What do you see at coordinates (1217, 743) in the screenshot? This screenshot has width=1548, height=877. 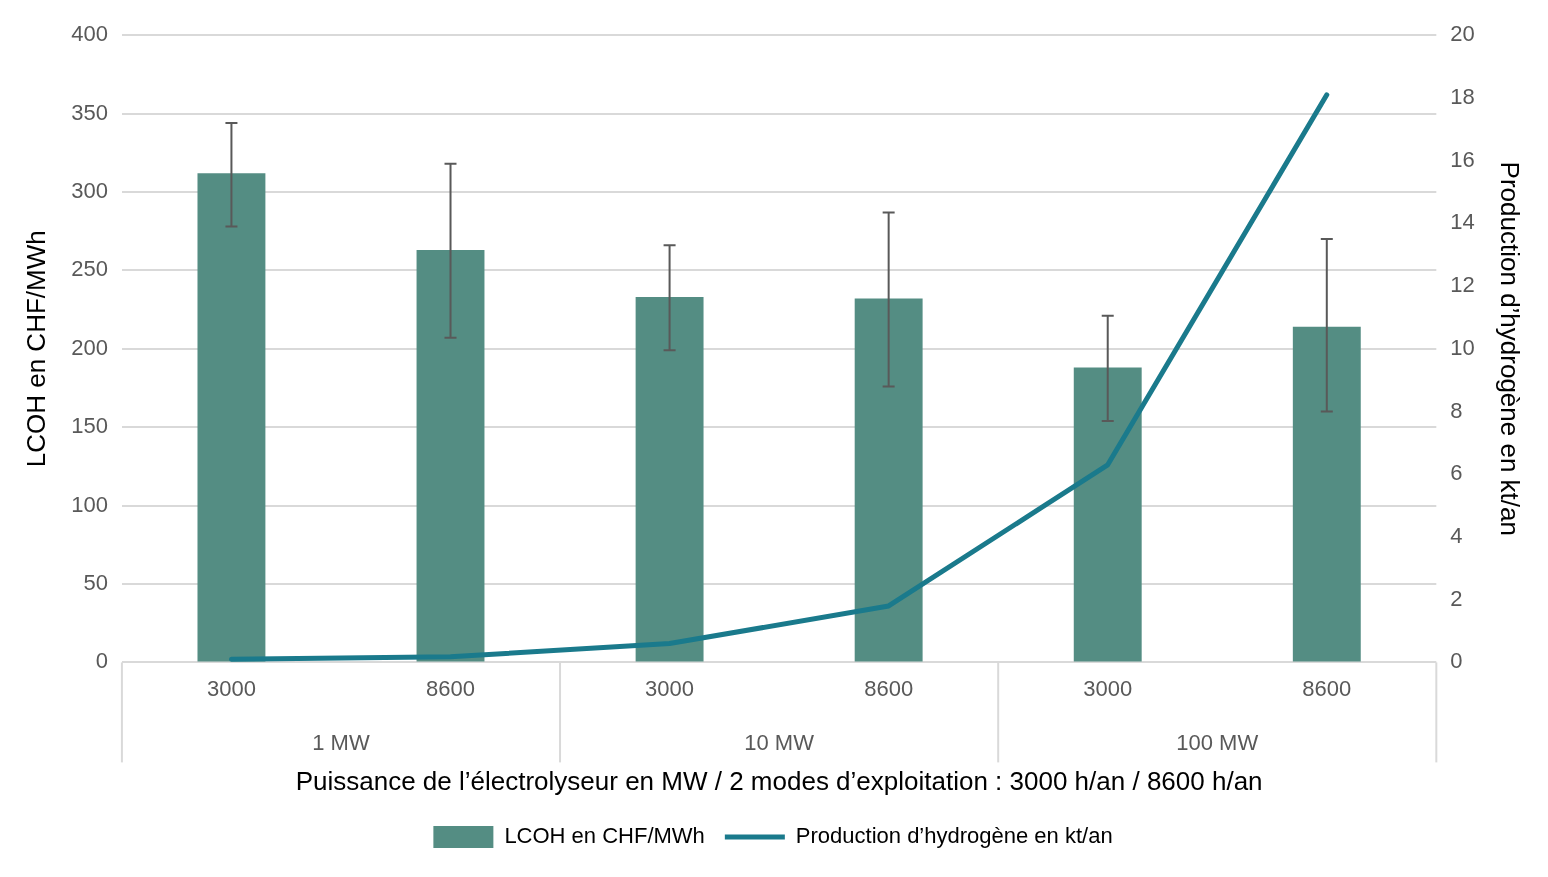 I see `text: 100 MW` at bounding box center [1217, 743].